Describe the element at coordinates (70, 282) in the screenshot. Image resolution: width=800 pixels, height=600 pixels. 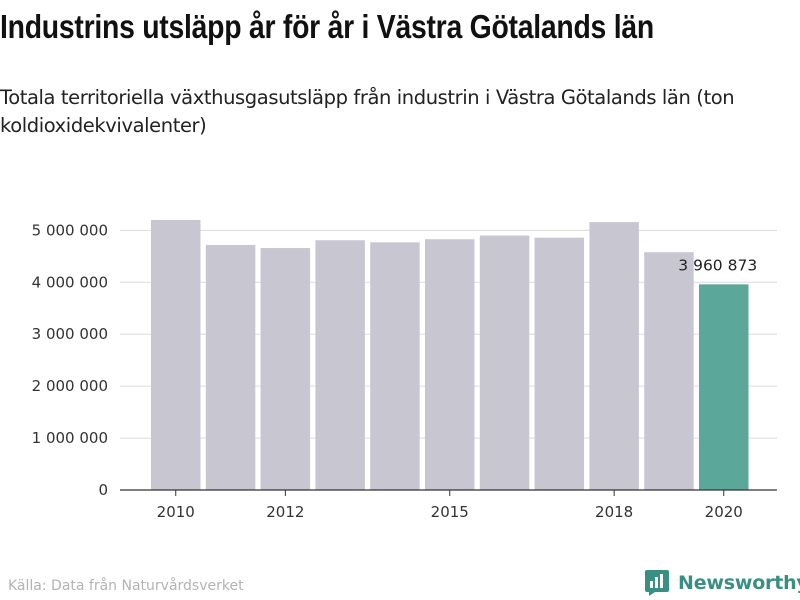
I see `y-tick-label: 4 000 000` at that location.